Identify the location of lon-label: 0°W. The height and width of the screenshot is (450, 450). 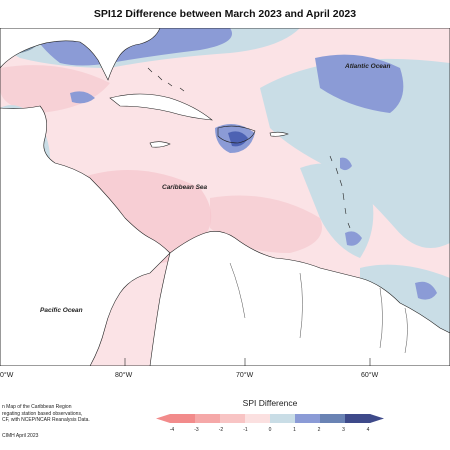
(7, 375).